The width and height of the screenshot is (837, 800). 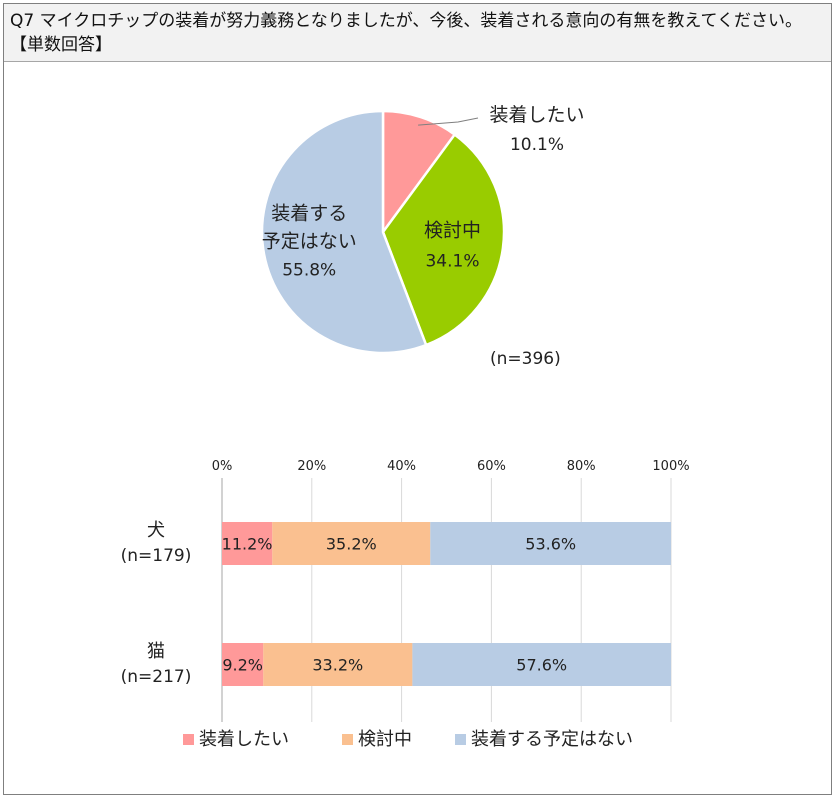 What do you see at coordinates (581, 466) in the screenshot?
I see `x-tick-label: 80%` at bounding box center [581, 466].